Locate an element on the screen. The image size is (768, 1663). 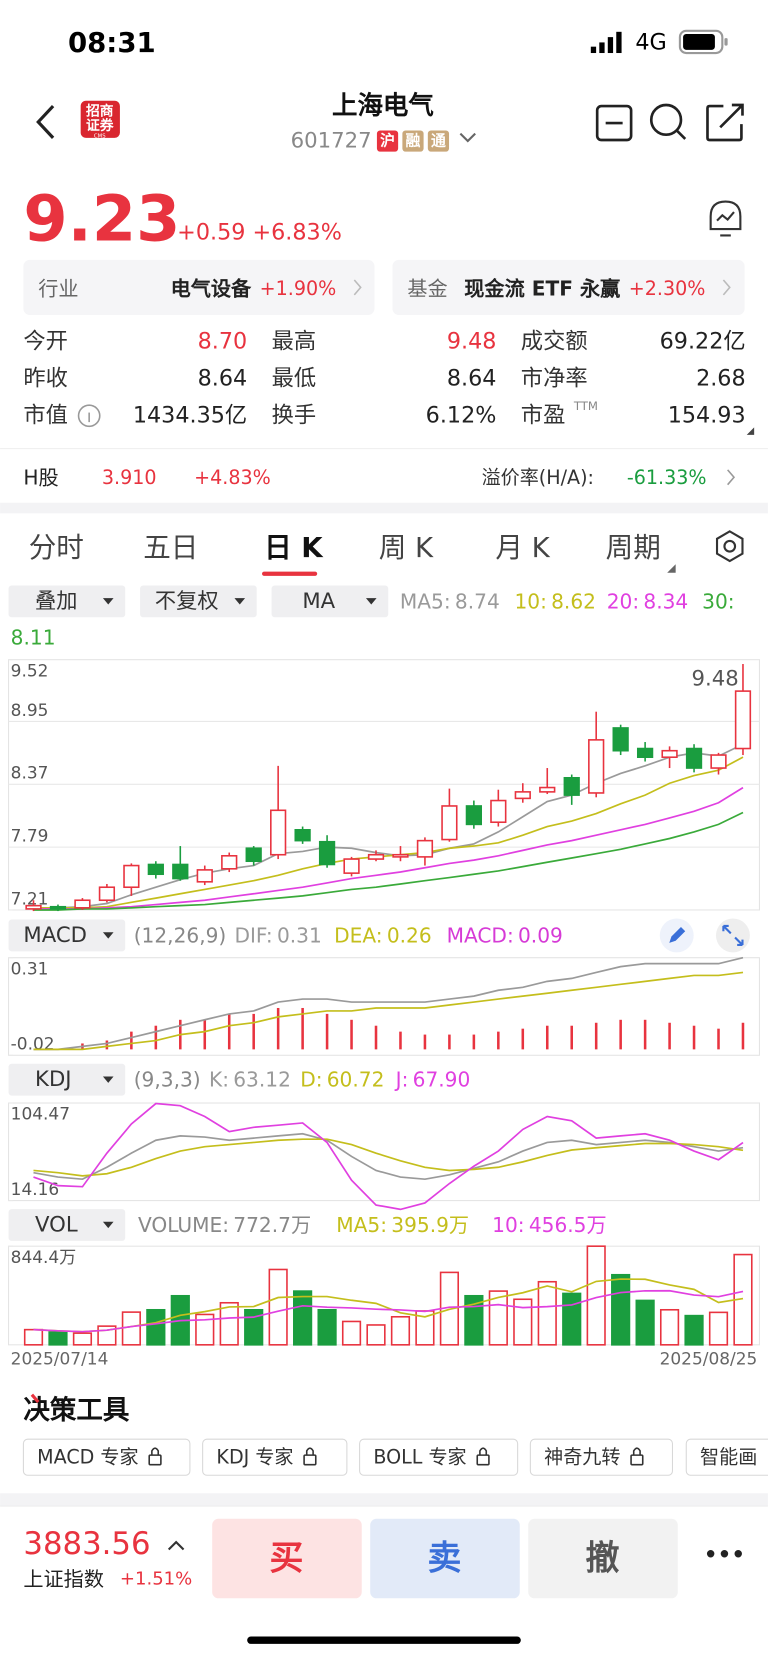
expand-circle is located at coordinates (732, 935).